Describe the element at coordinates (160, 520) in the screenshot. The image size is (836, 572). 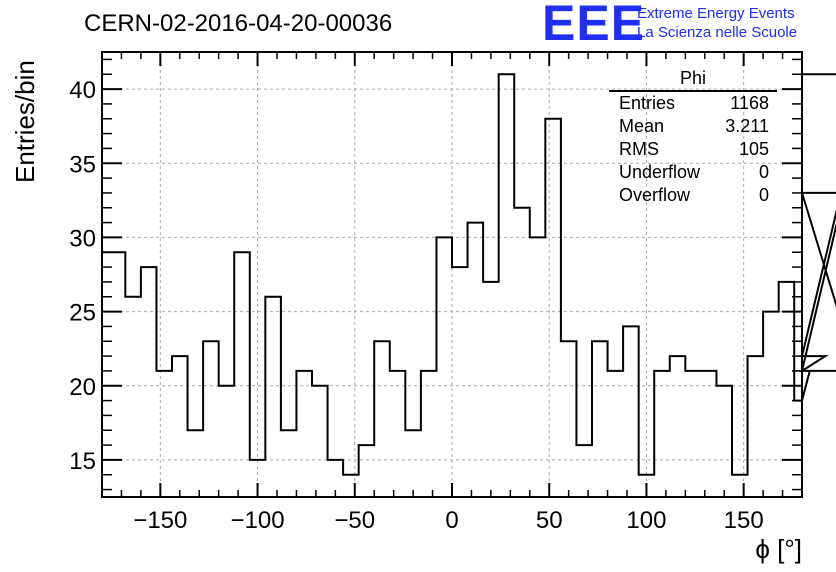
I see `x-tick-label: −150` at that location.